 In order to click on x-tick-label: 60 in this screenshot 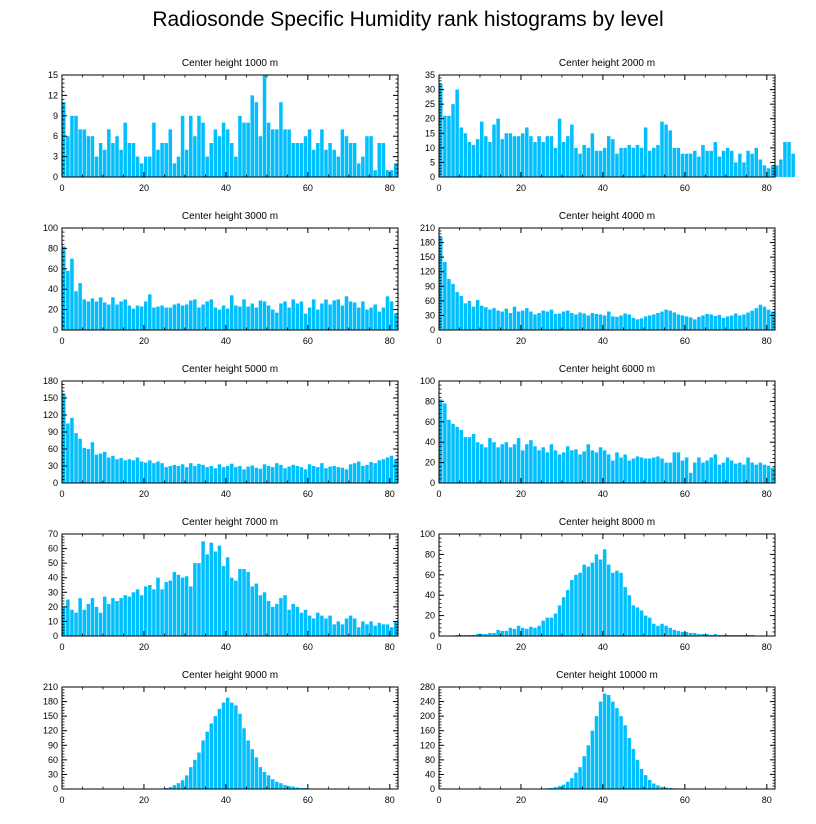, I will do `click(685, 800)`.